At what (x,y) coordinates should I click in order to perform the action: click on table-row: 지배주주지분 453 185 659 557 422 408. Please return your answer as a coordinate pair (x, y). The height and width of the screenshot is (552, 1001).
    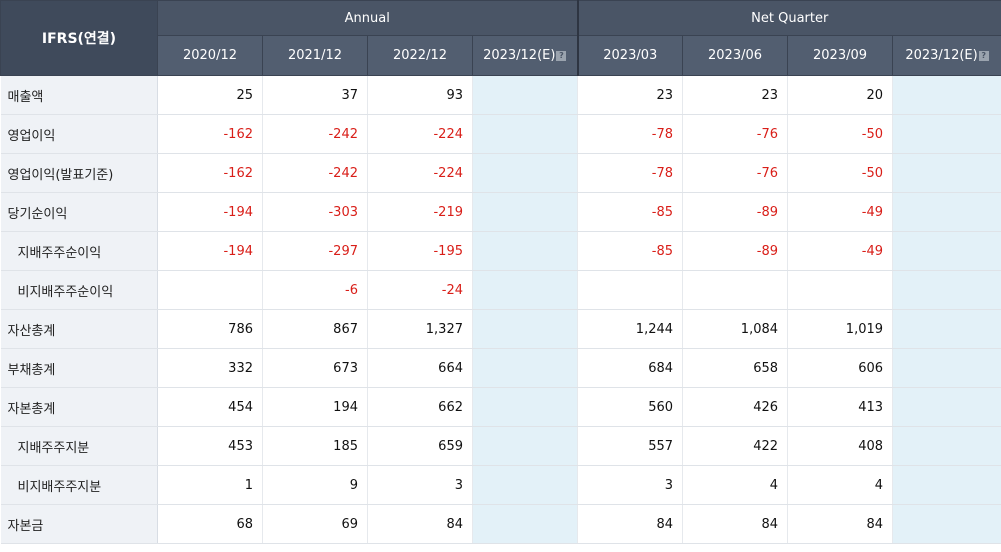
    Looking at the image, I should click on (500, 446).